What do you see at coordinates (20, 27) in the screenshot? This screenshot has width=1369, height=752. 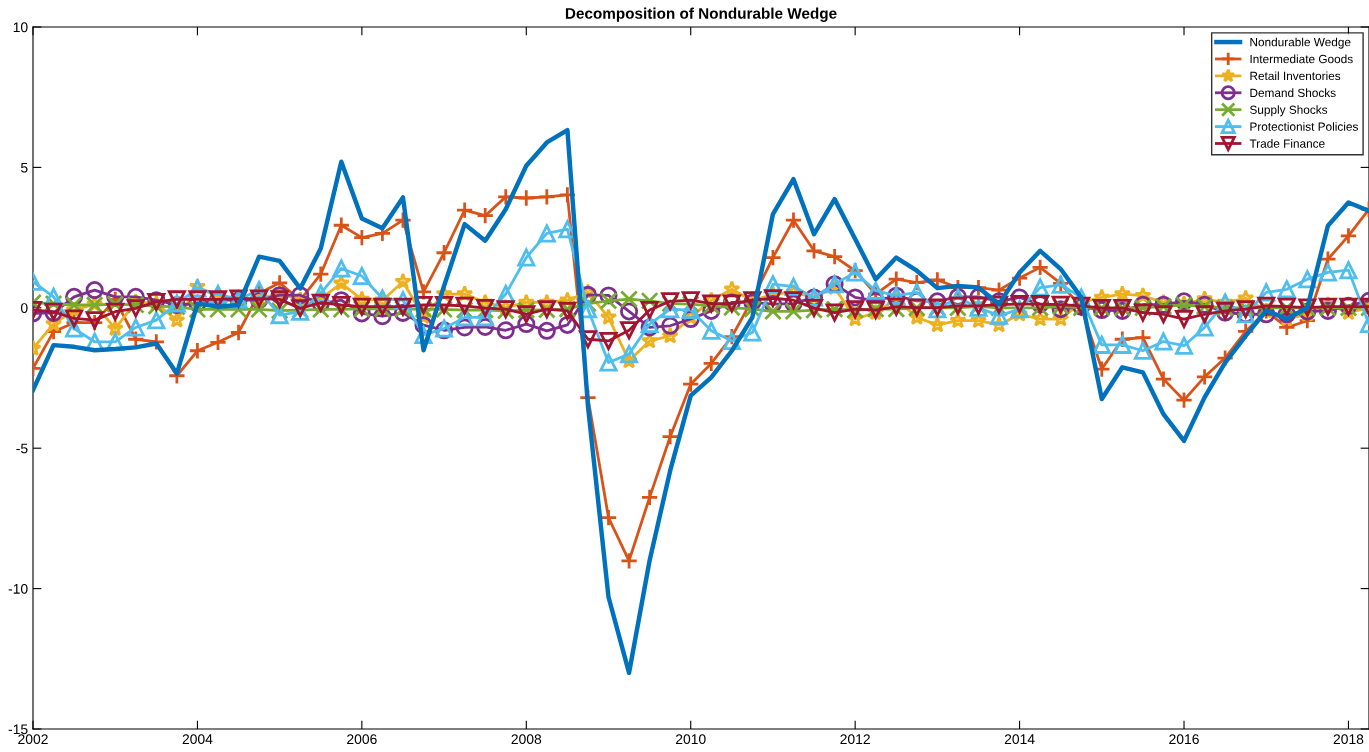 I see `y-tick-label: 10` at bounding box center [20, 27].